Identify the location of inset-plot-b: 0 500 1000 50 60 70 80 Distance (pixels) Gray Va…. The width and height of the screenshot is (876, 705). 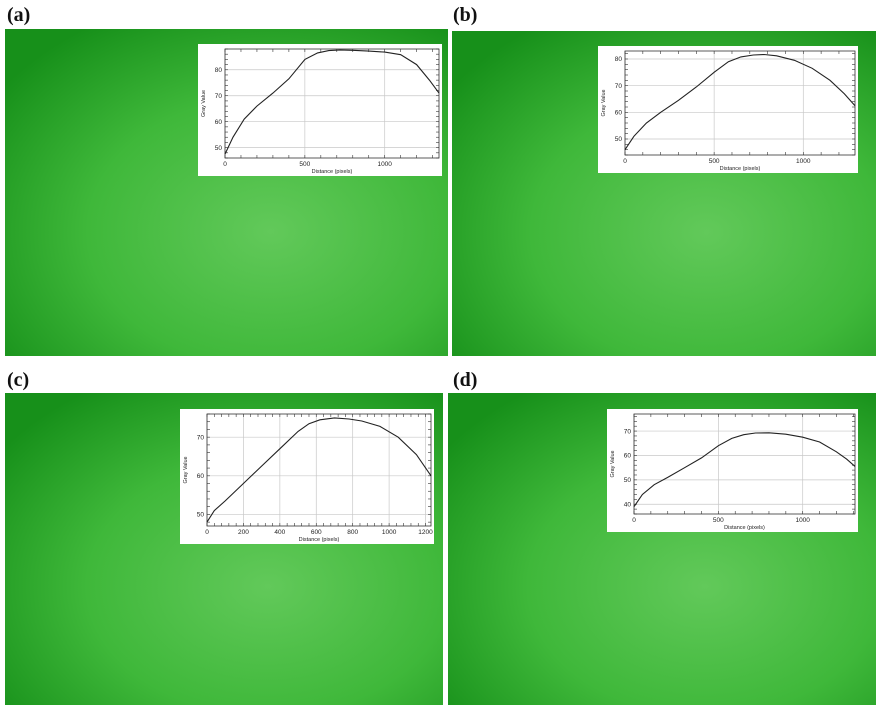
(728, 109).